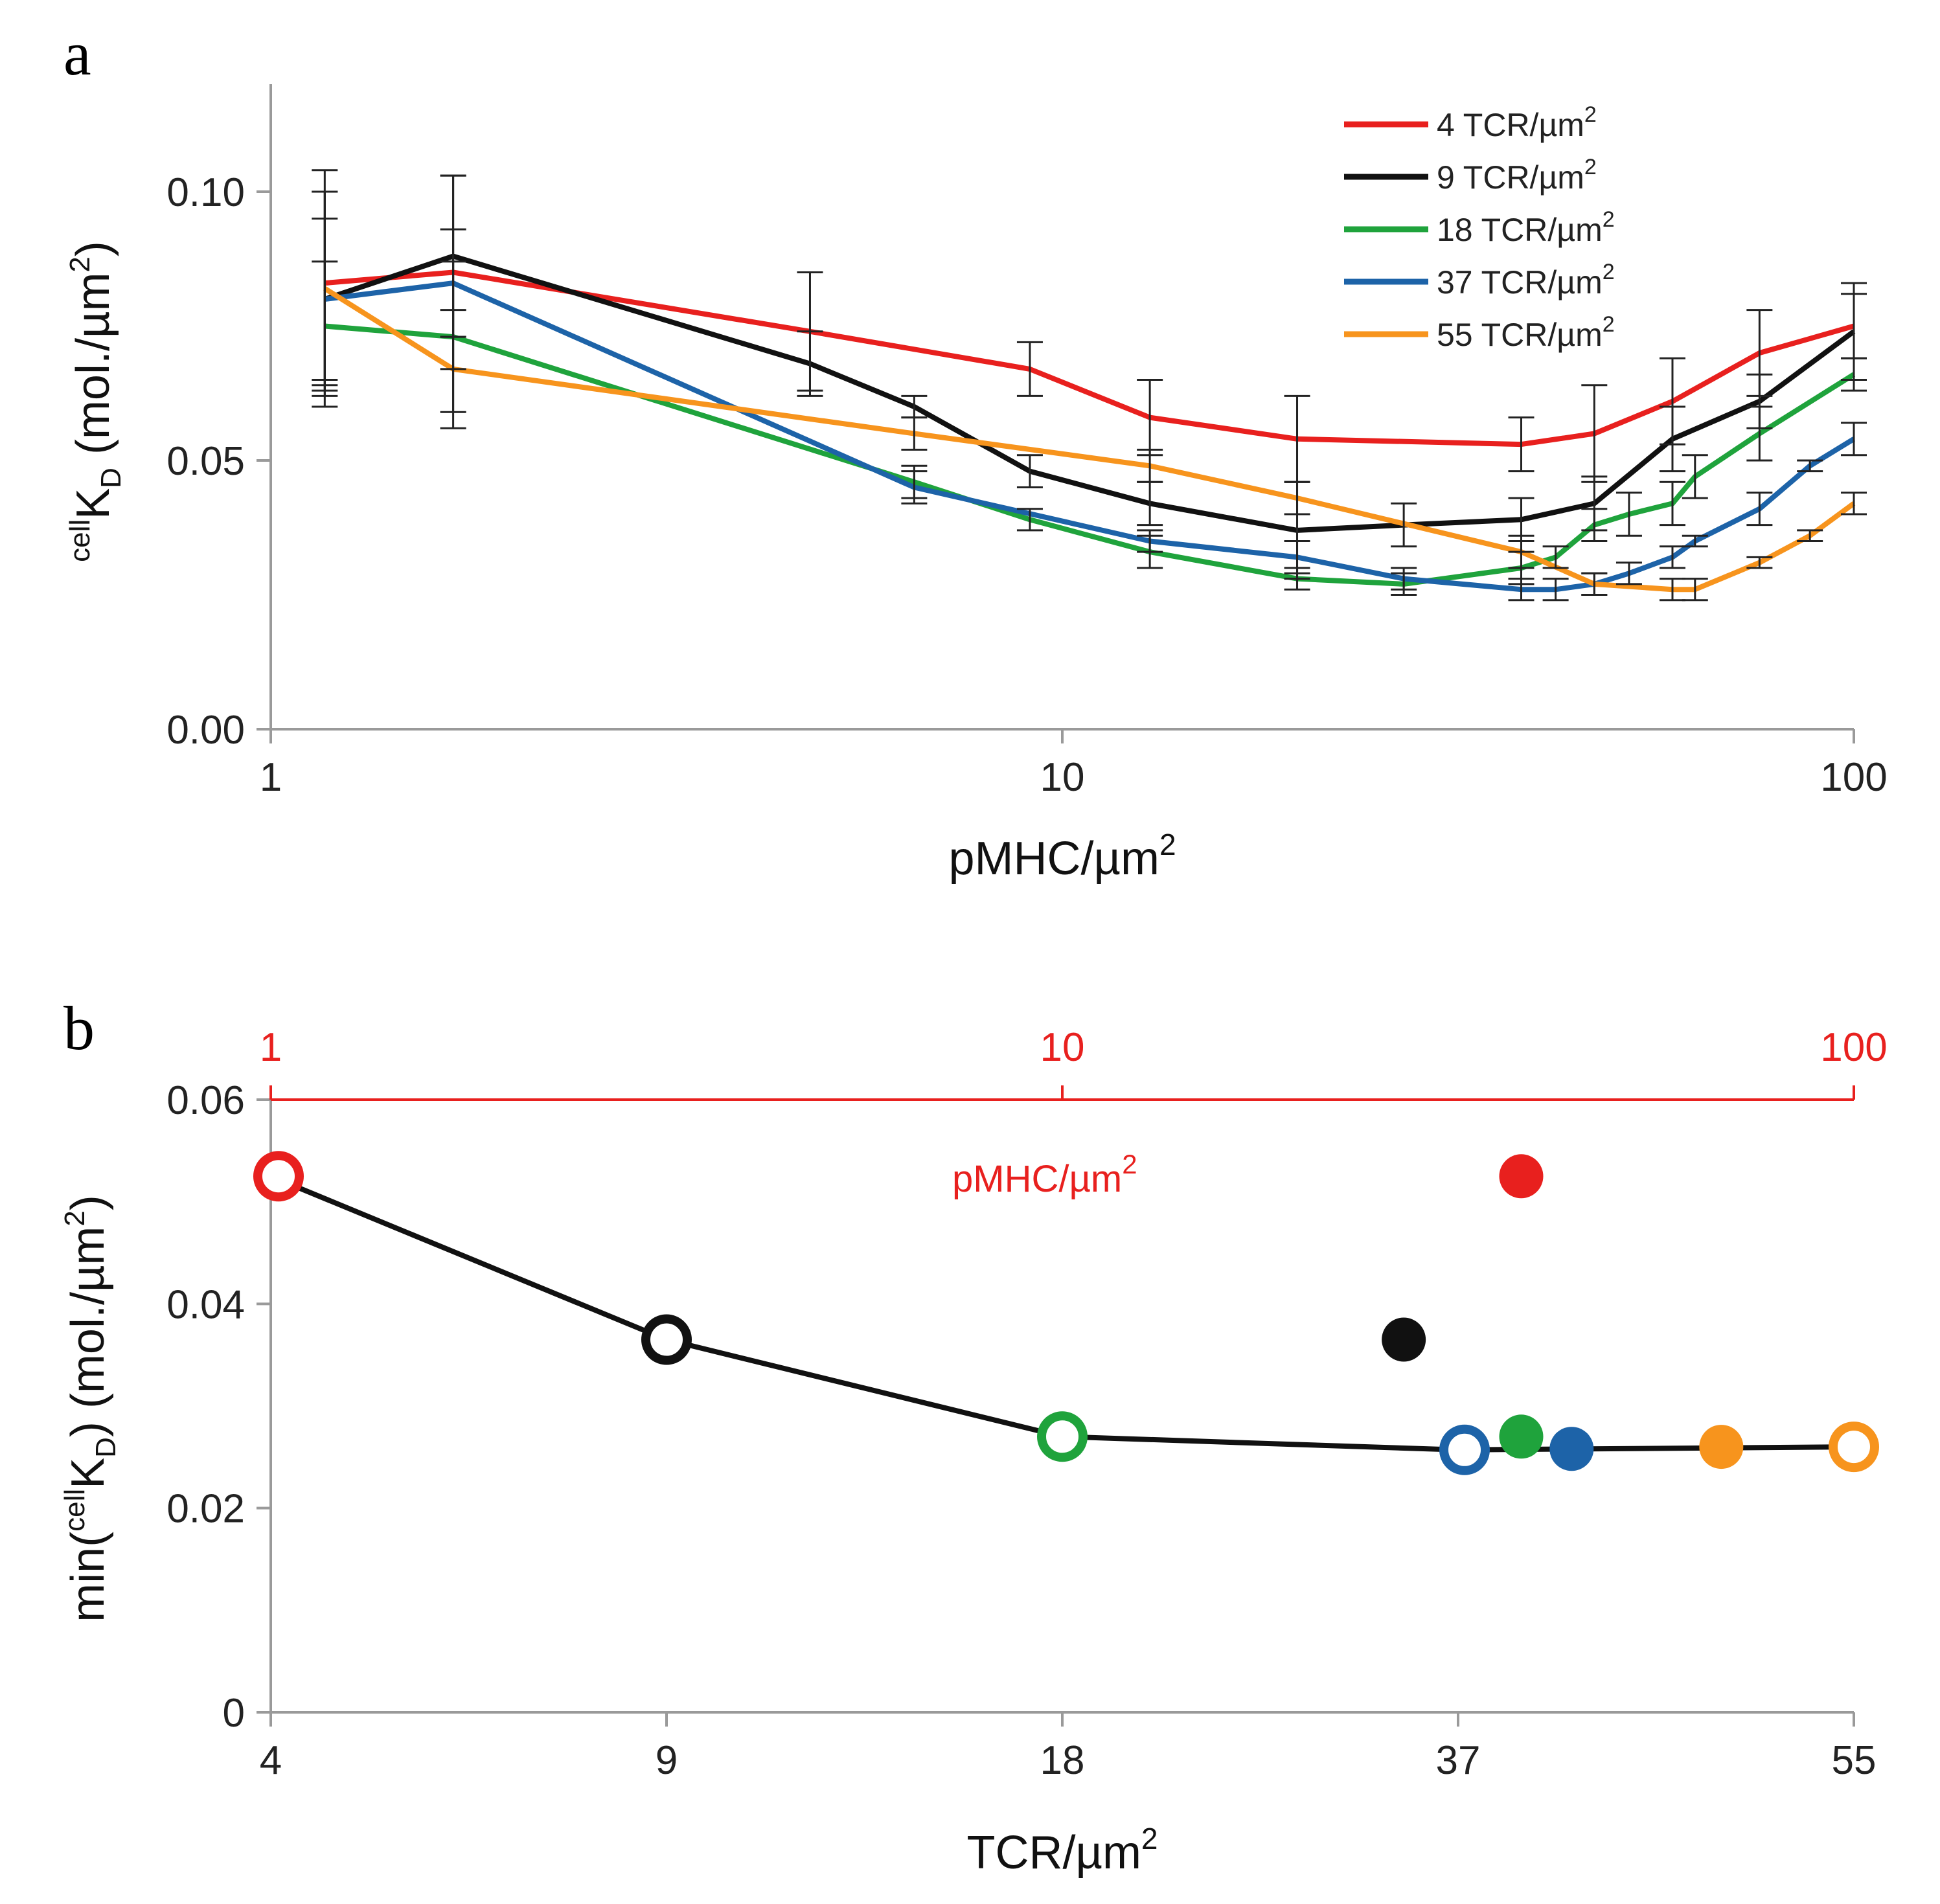 This screenshot has height=1904, width=1940. Describe the element at coordinates (93, 371) in the screenshot. I see `y-axis-title-rest: (mol./µm` at that location.